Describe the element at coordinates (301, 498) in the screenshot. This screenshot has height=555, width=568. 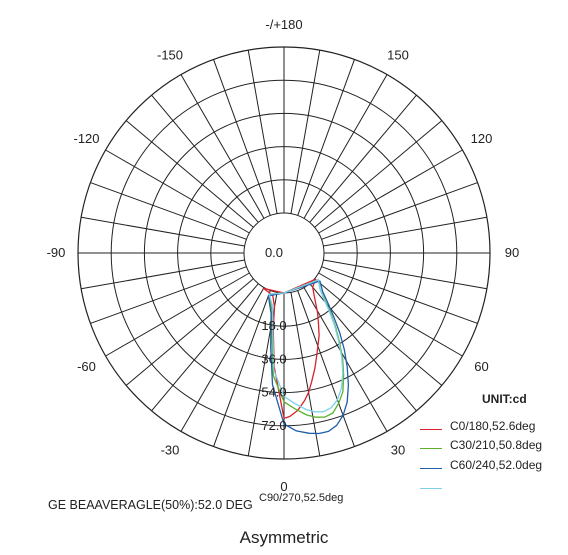
I see `c90-series-label: C90/270,52.5deg` at that location.